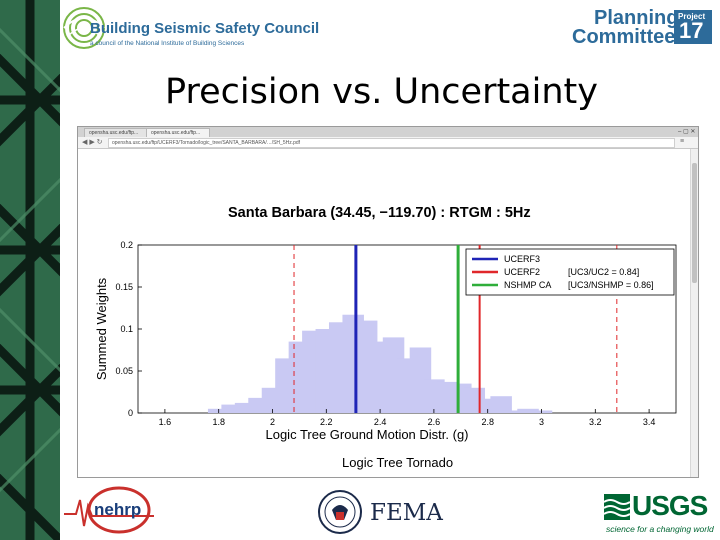  I want to click on usgs-tagline: science for a changing world, so click(660, 529).